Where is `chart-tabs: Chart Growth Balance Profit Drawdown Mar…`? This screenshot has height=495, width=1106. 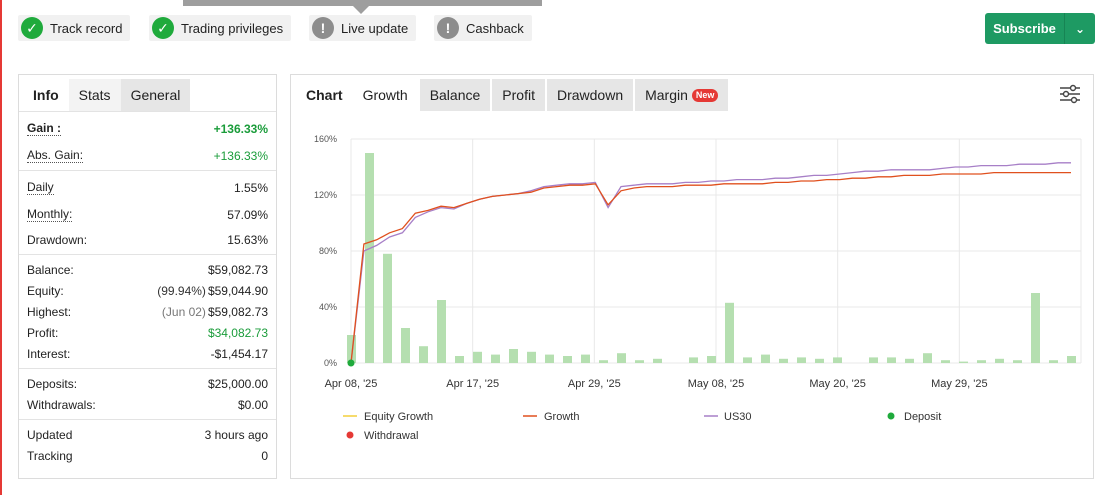 chart-tabs: Chart Growth Balance Profit Drawdown Mar… is located at coordinates (692, 93).